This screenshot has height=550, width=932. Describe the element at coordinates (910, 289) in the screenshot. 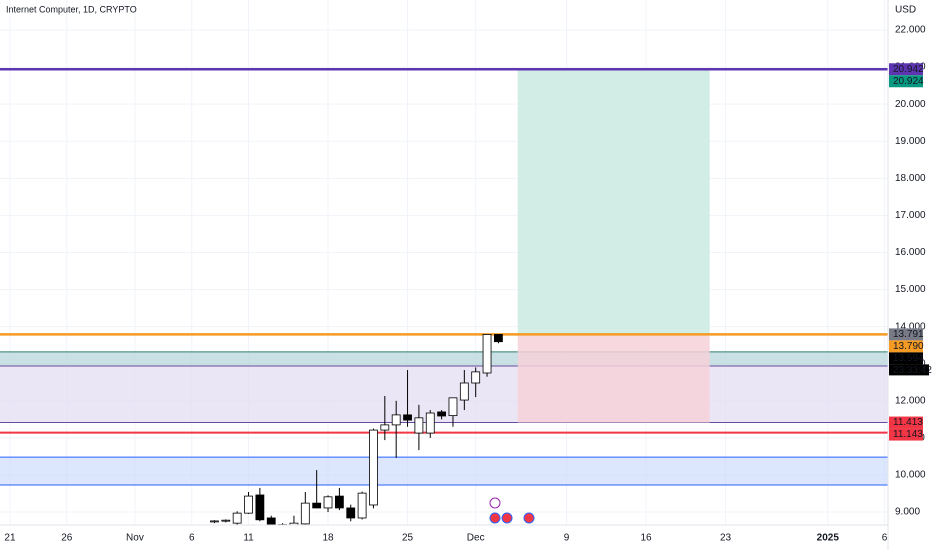

I see `y-tick-label: 15.000` at that location.